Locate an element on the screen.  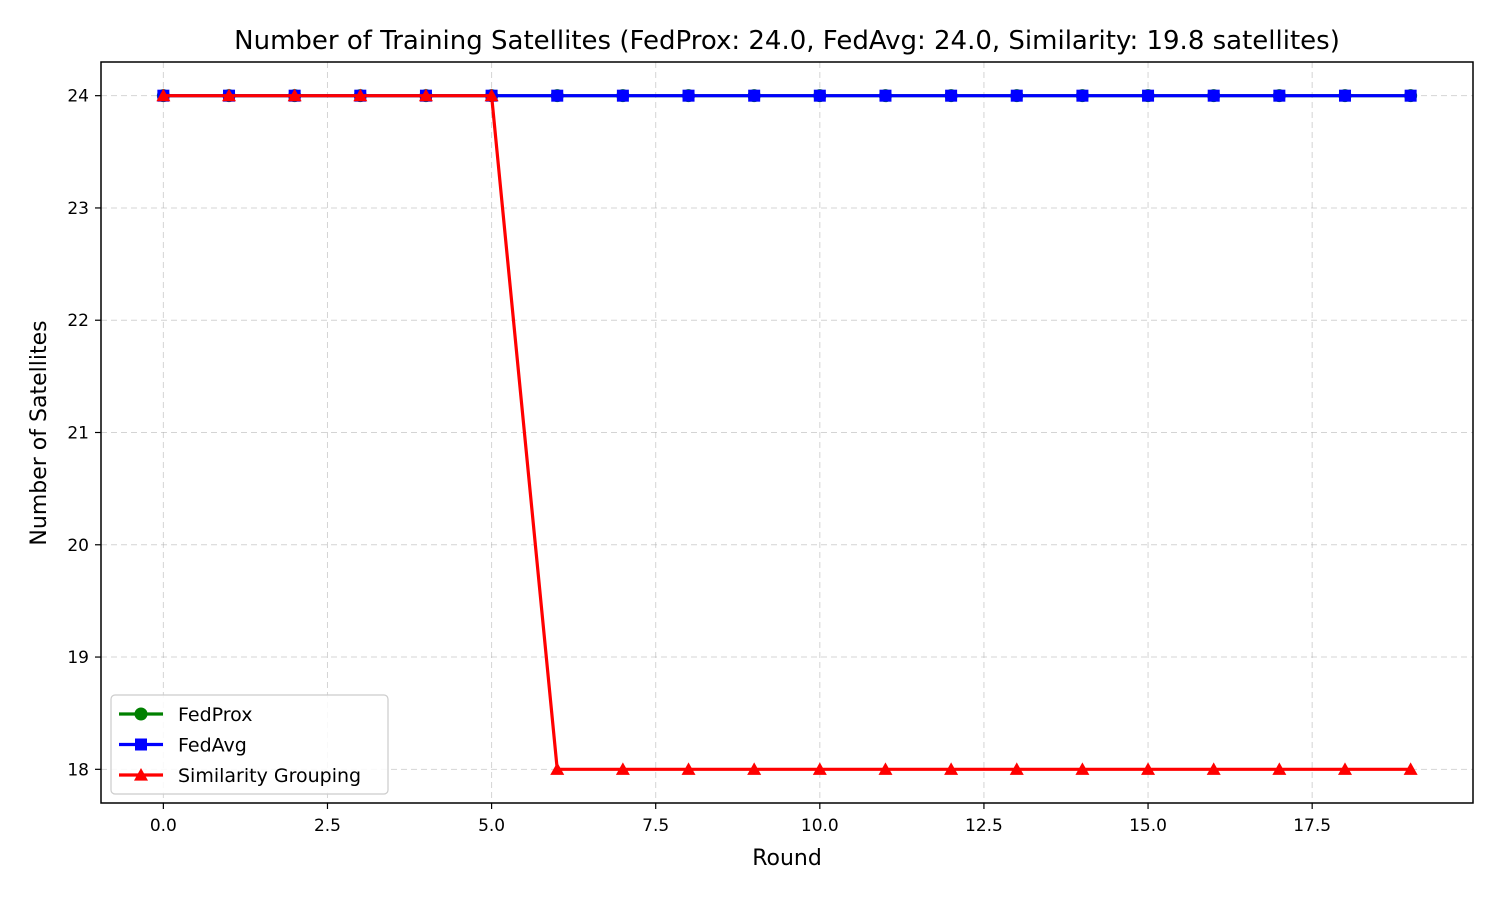
x-tick-label: 5.0 is located at coordinates (491, 826).